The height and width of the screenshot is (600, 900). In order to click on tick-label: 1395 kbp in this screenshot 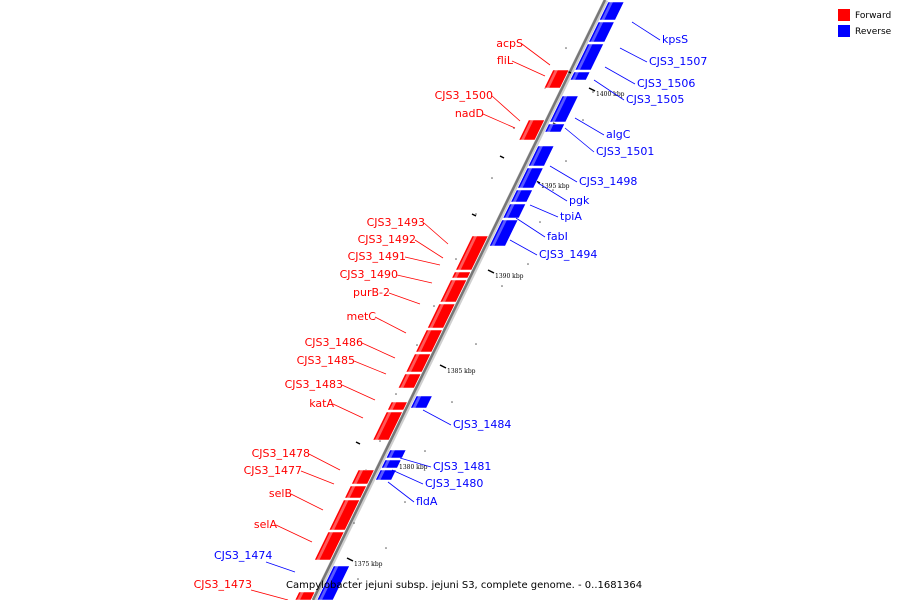, I will do `click(555, 186)`.